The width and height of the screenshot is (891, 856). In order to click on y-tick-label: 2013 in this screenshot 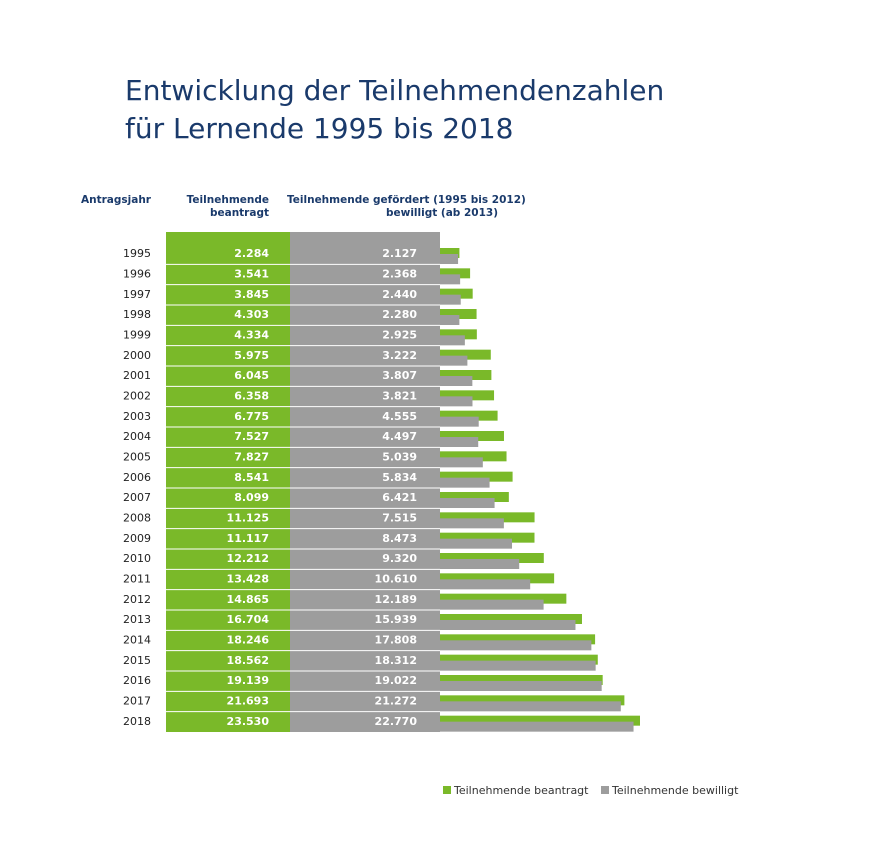, I will do `click(137, 619)`.